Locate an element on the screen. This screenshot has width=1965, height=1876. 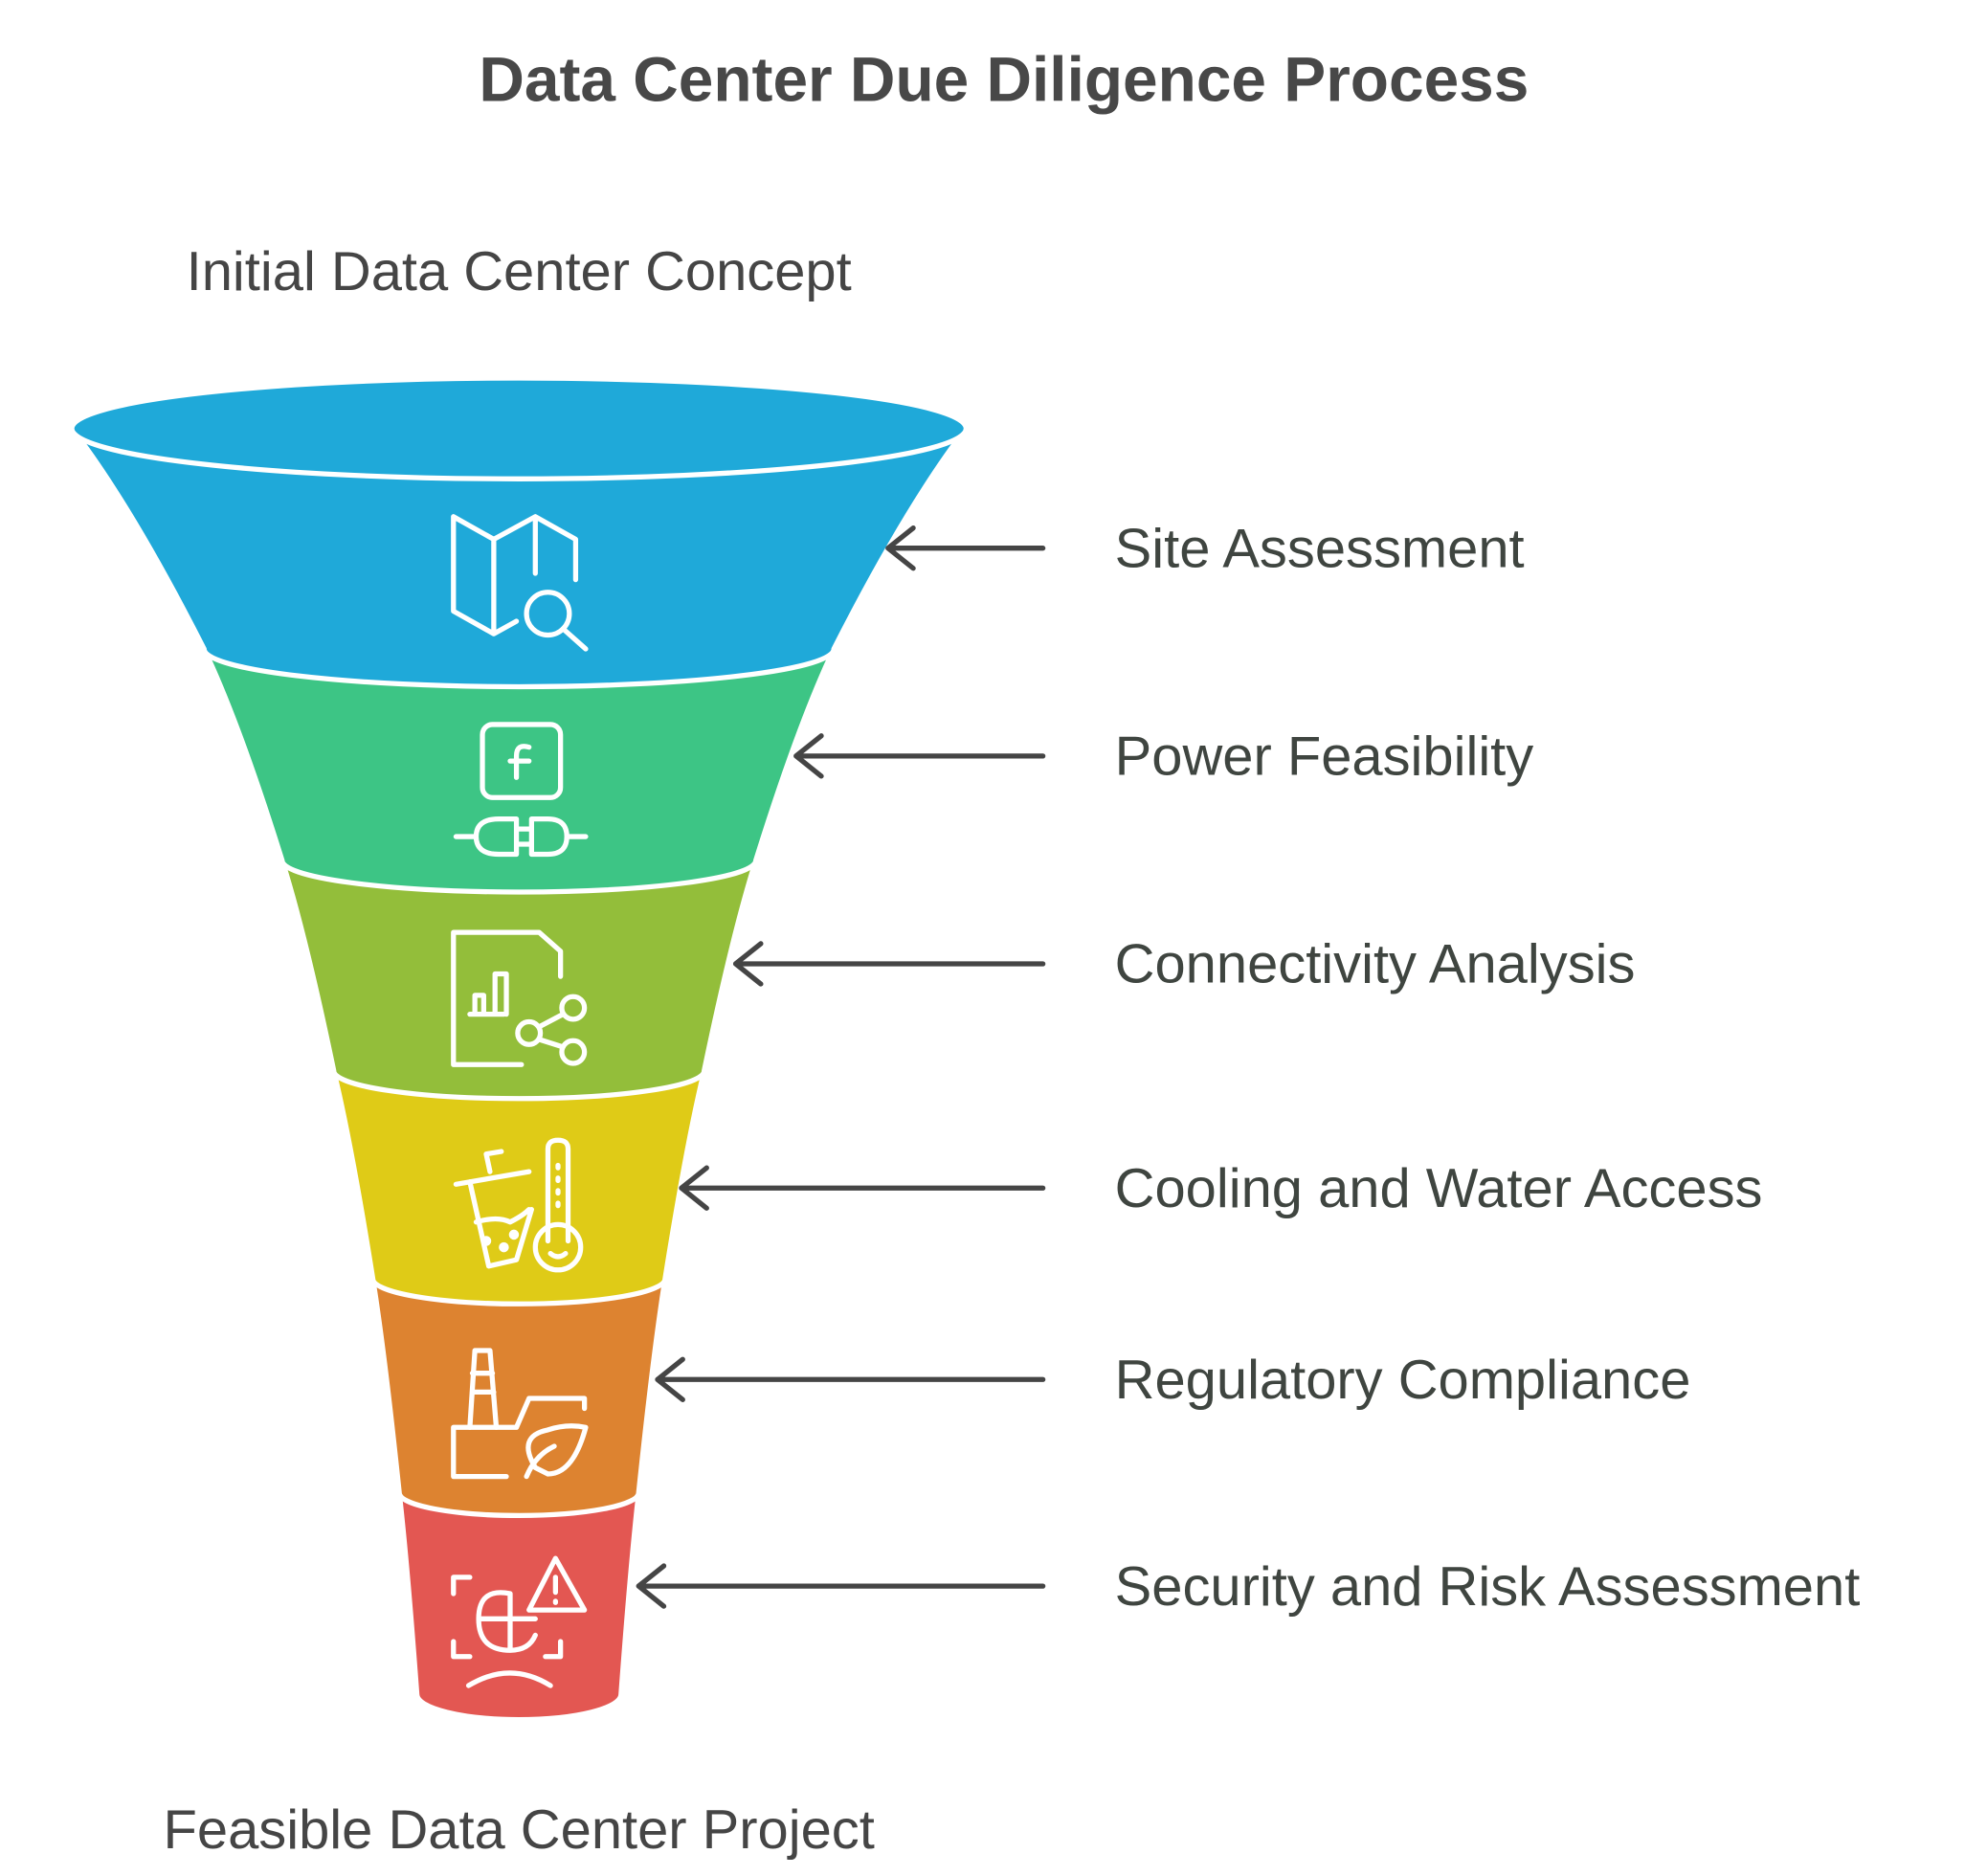
funnel-input-label: Initial Data Center Concept is located at coordinates (519, 271).